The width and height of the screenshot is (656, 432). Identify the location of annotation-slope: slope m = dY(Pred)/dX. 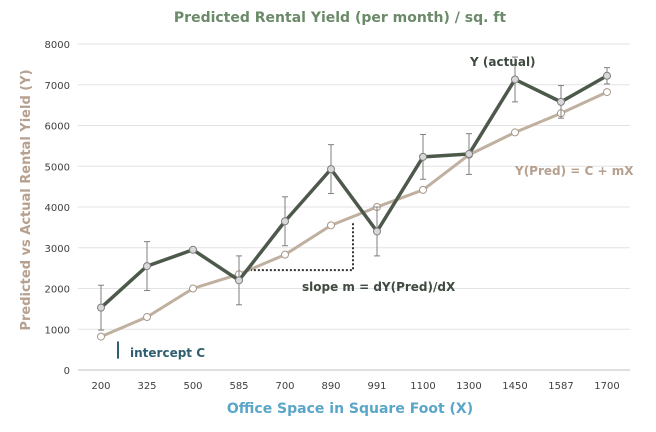
(379, 287).